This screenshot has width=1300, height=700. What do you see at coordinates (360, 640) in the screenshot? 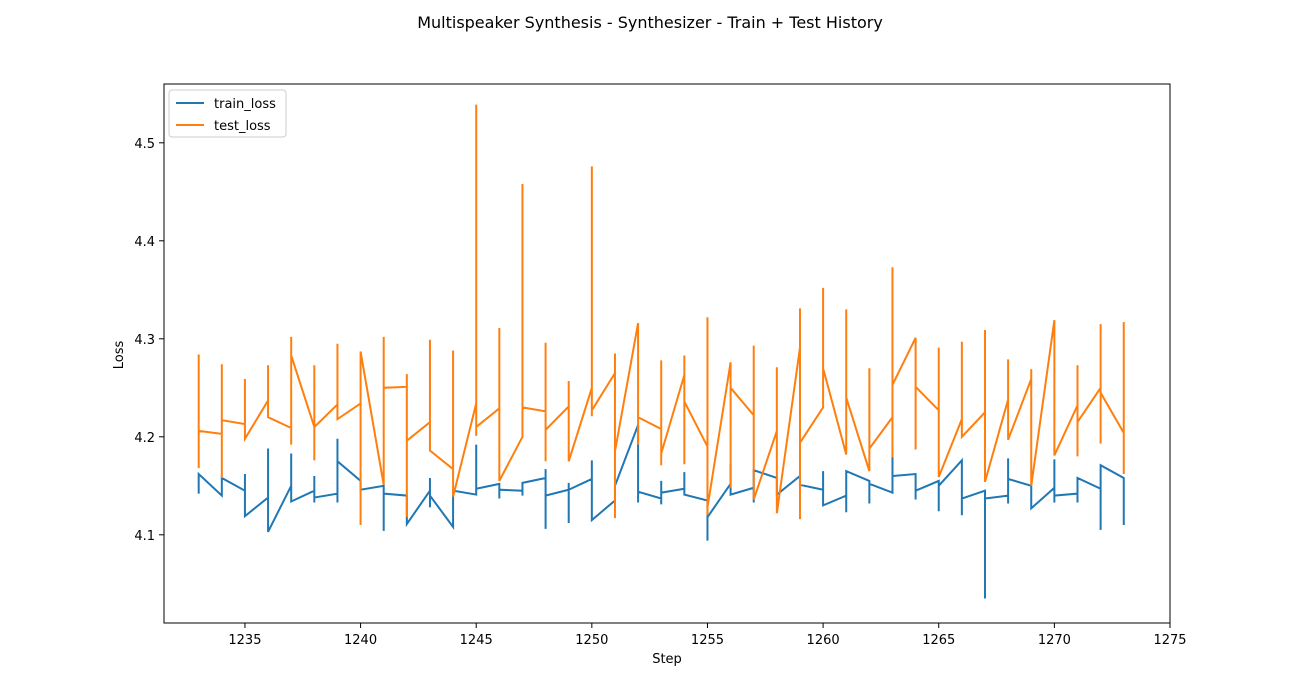
I see `x-tick-label: 1240` at bounding box center [360, 640].